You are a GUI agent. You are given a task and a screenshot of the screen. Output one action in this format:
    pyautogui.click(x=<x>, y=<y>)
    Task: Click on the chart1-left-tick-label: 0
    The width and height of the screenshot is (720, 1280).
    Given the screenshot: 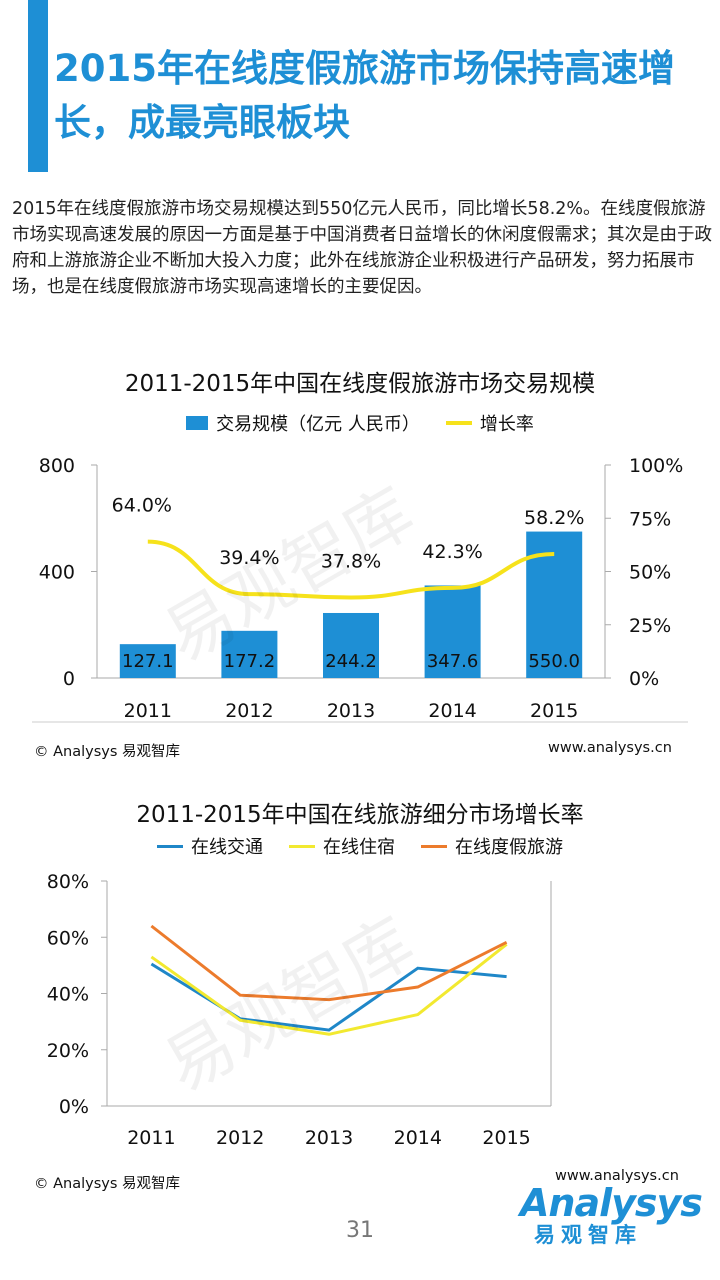 What is the action you would take?
    pyautogui.click(x=69, y=679)
    